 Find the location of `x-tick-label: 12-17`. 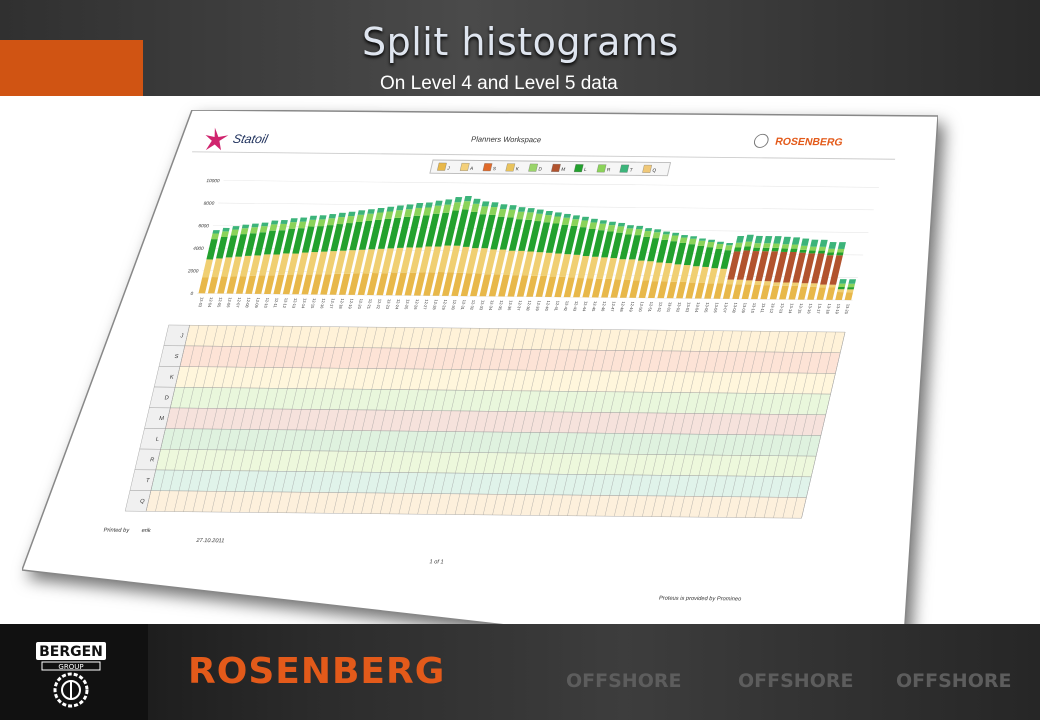

x-tick-label: 12-17 is located at coordinates (331, 303).